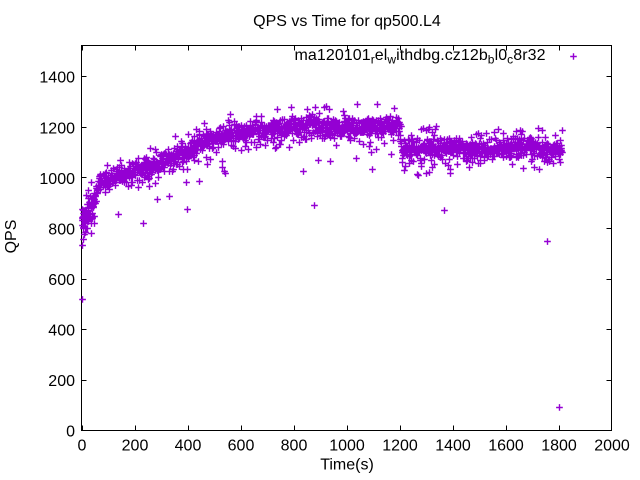 Image resolution: width=640 pixels, height=480 pixels. Describe the element at coordinates (559, 445) in the screenshot. I see `svg-text: 1800` at that location.